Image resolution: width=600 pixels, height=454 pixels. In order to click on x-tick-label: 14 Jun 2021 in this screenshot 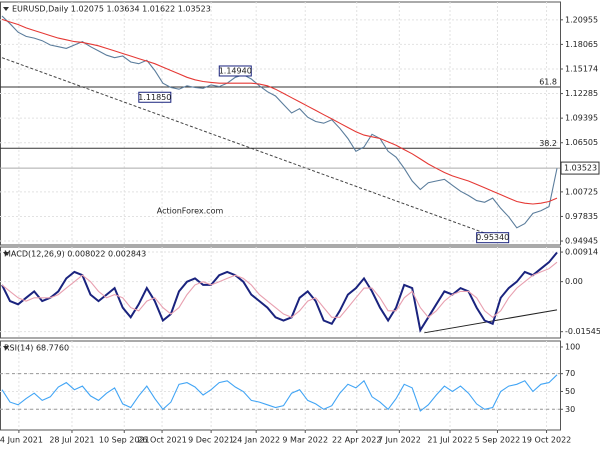, I will do `click(21, 440)`.